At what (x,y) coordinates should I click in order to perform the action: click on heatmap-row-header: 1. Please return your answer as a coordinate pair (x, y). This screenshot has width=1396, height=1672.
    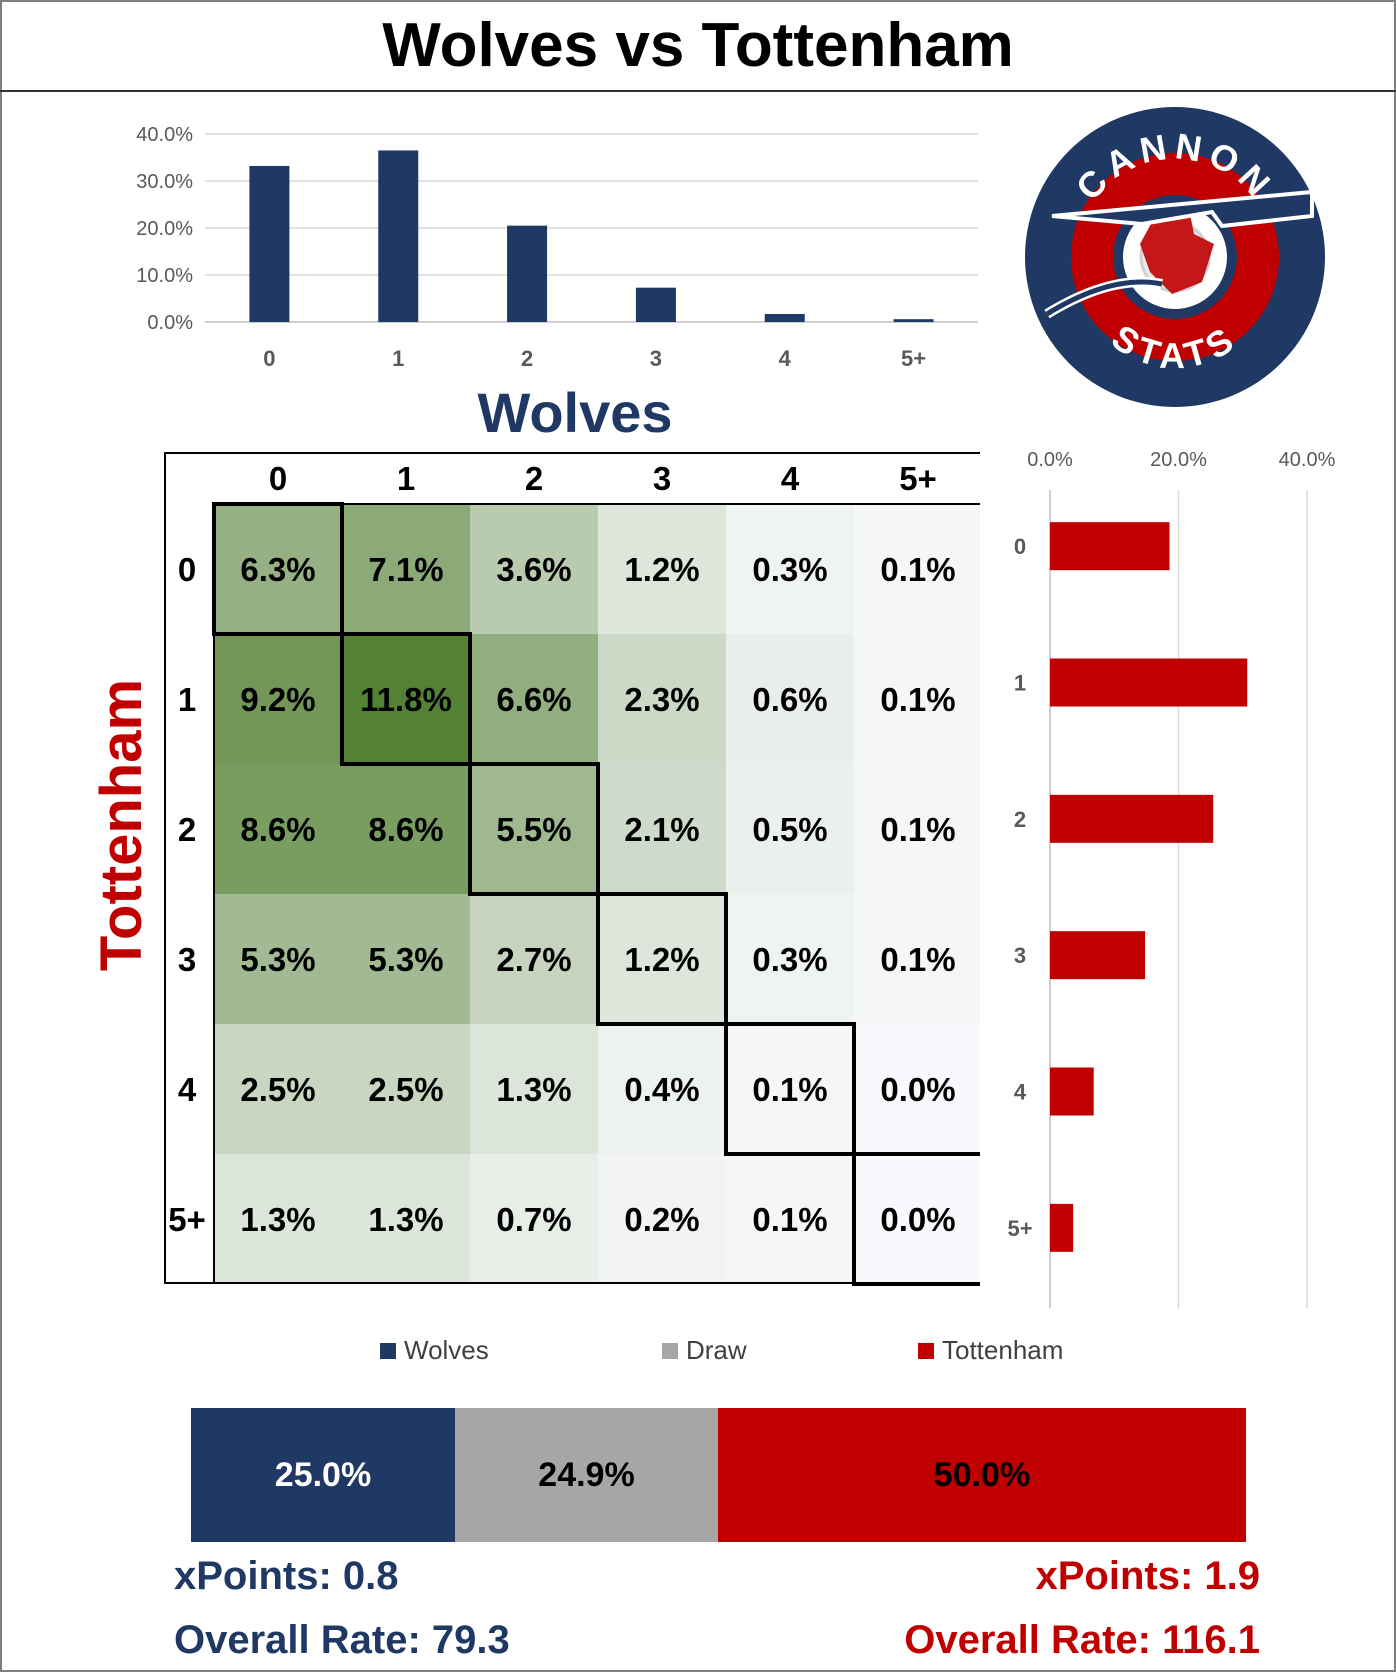
    Looking at the image, I should click on (187, 699).